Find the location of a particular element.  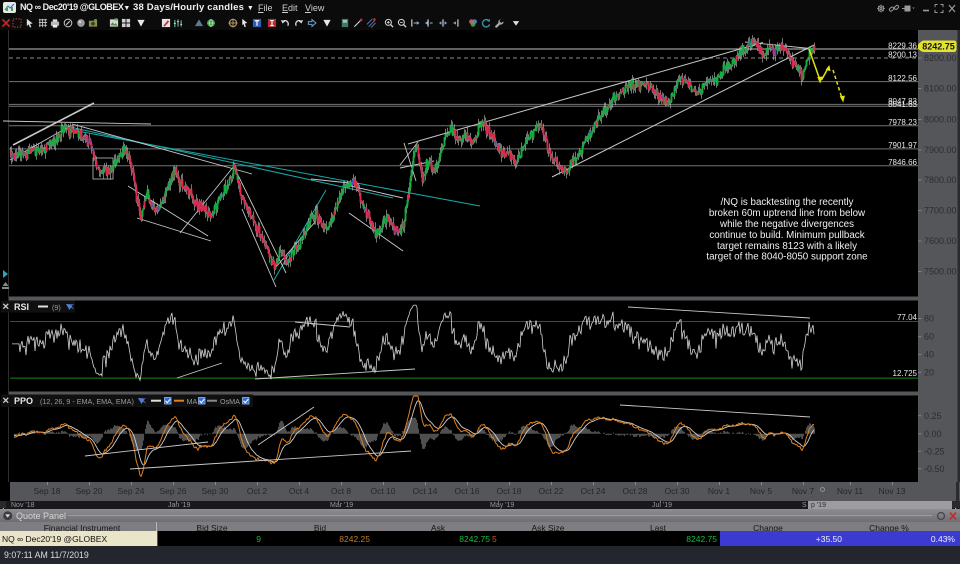

svg-text: 8100.00 is located at coordinates (940, 89).